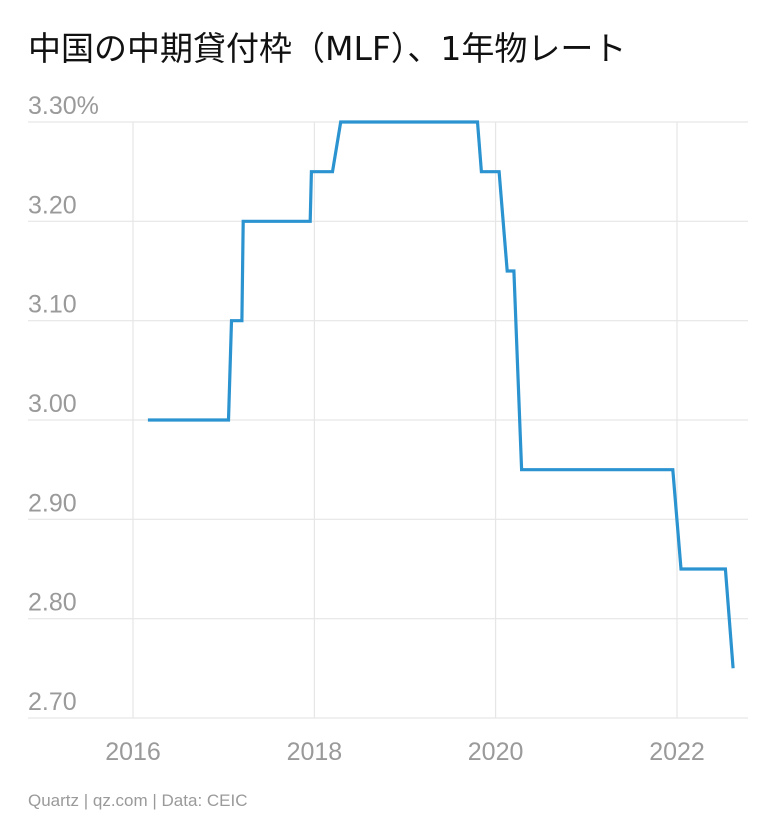 The image size is (780, 840). I want to click on y-tick-label: 3.00, so click(52, 404).